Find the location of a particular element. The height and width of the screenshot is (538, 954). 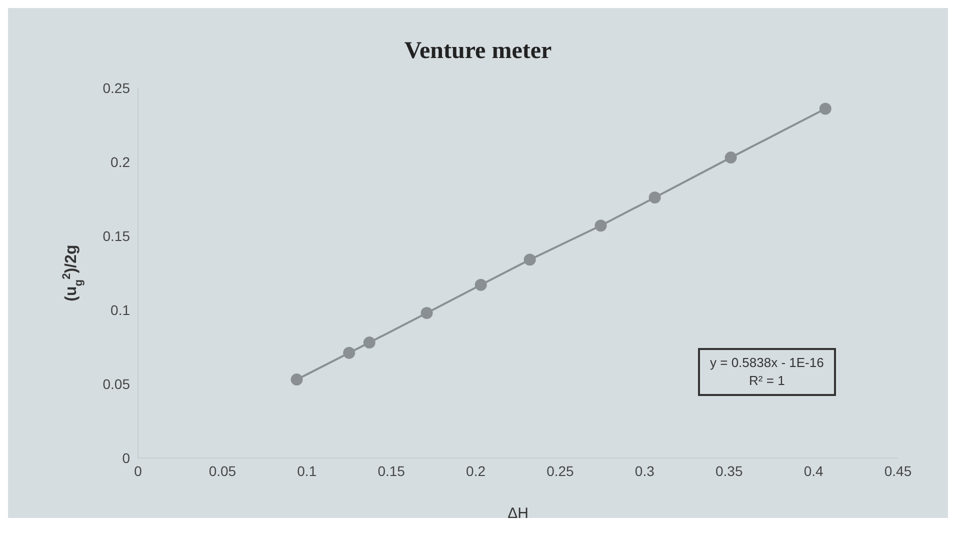

y-tick-label: 0 is located at coordinates (126, 458).